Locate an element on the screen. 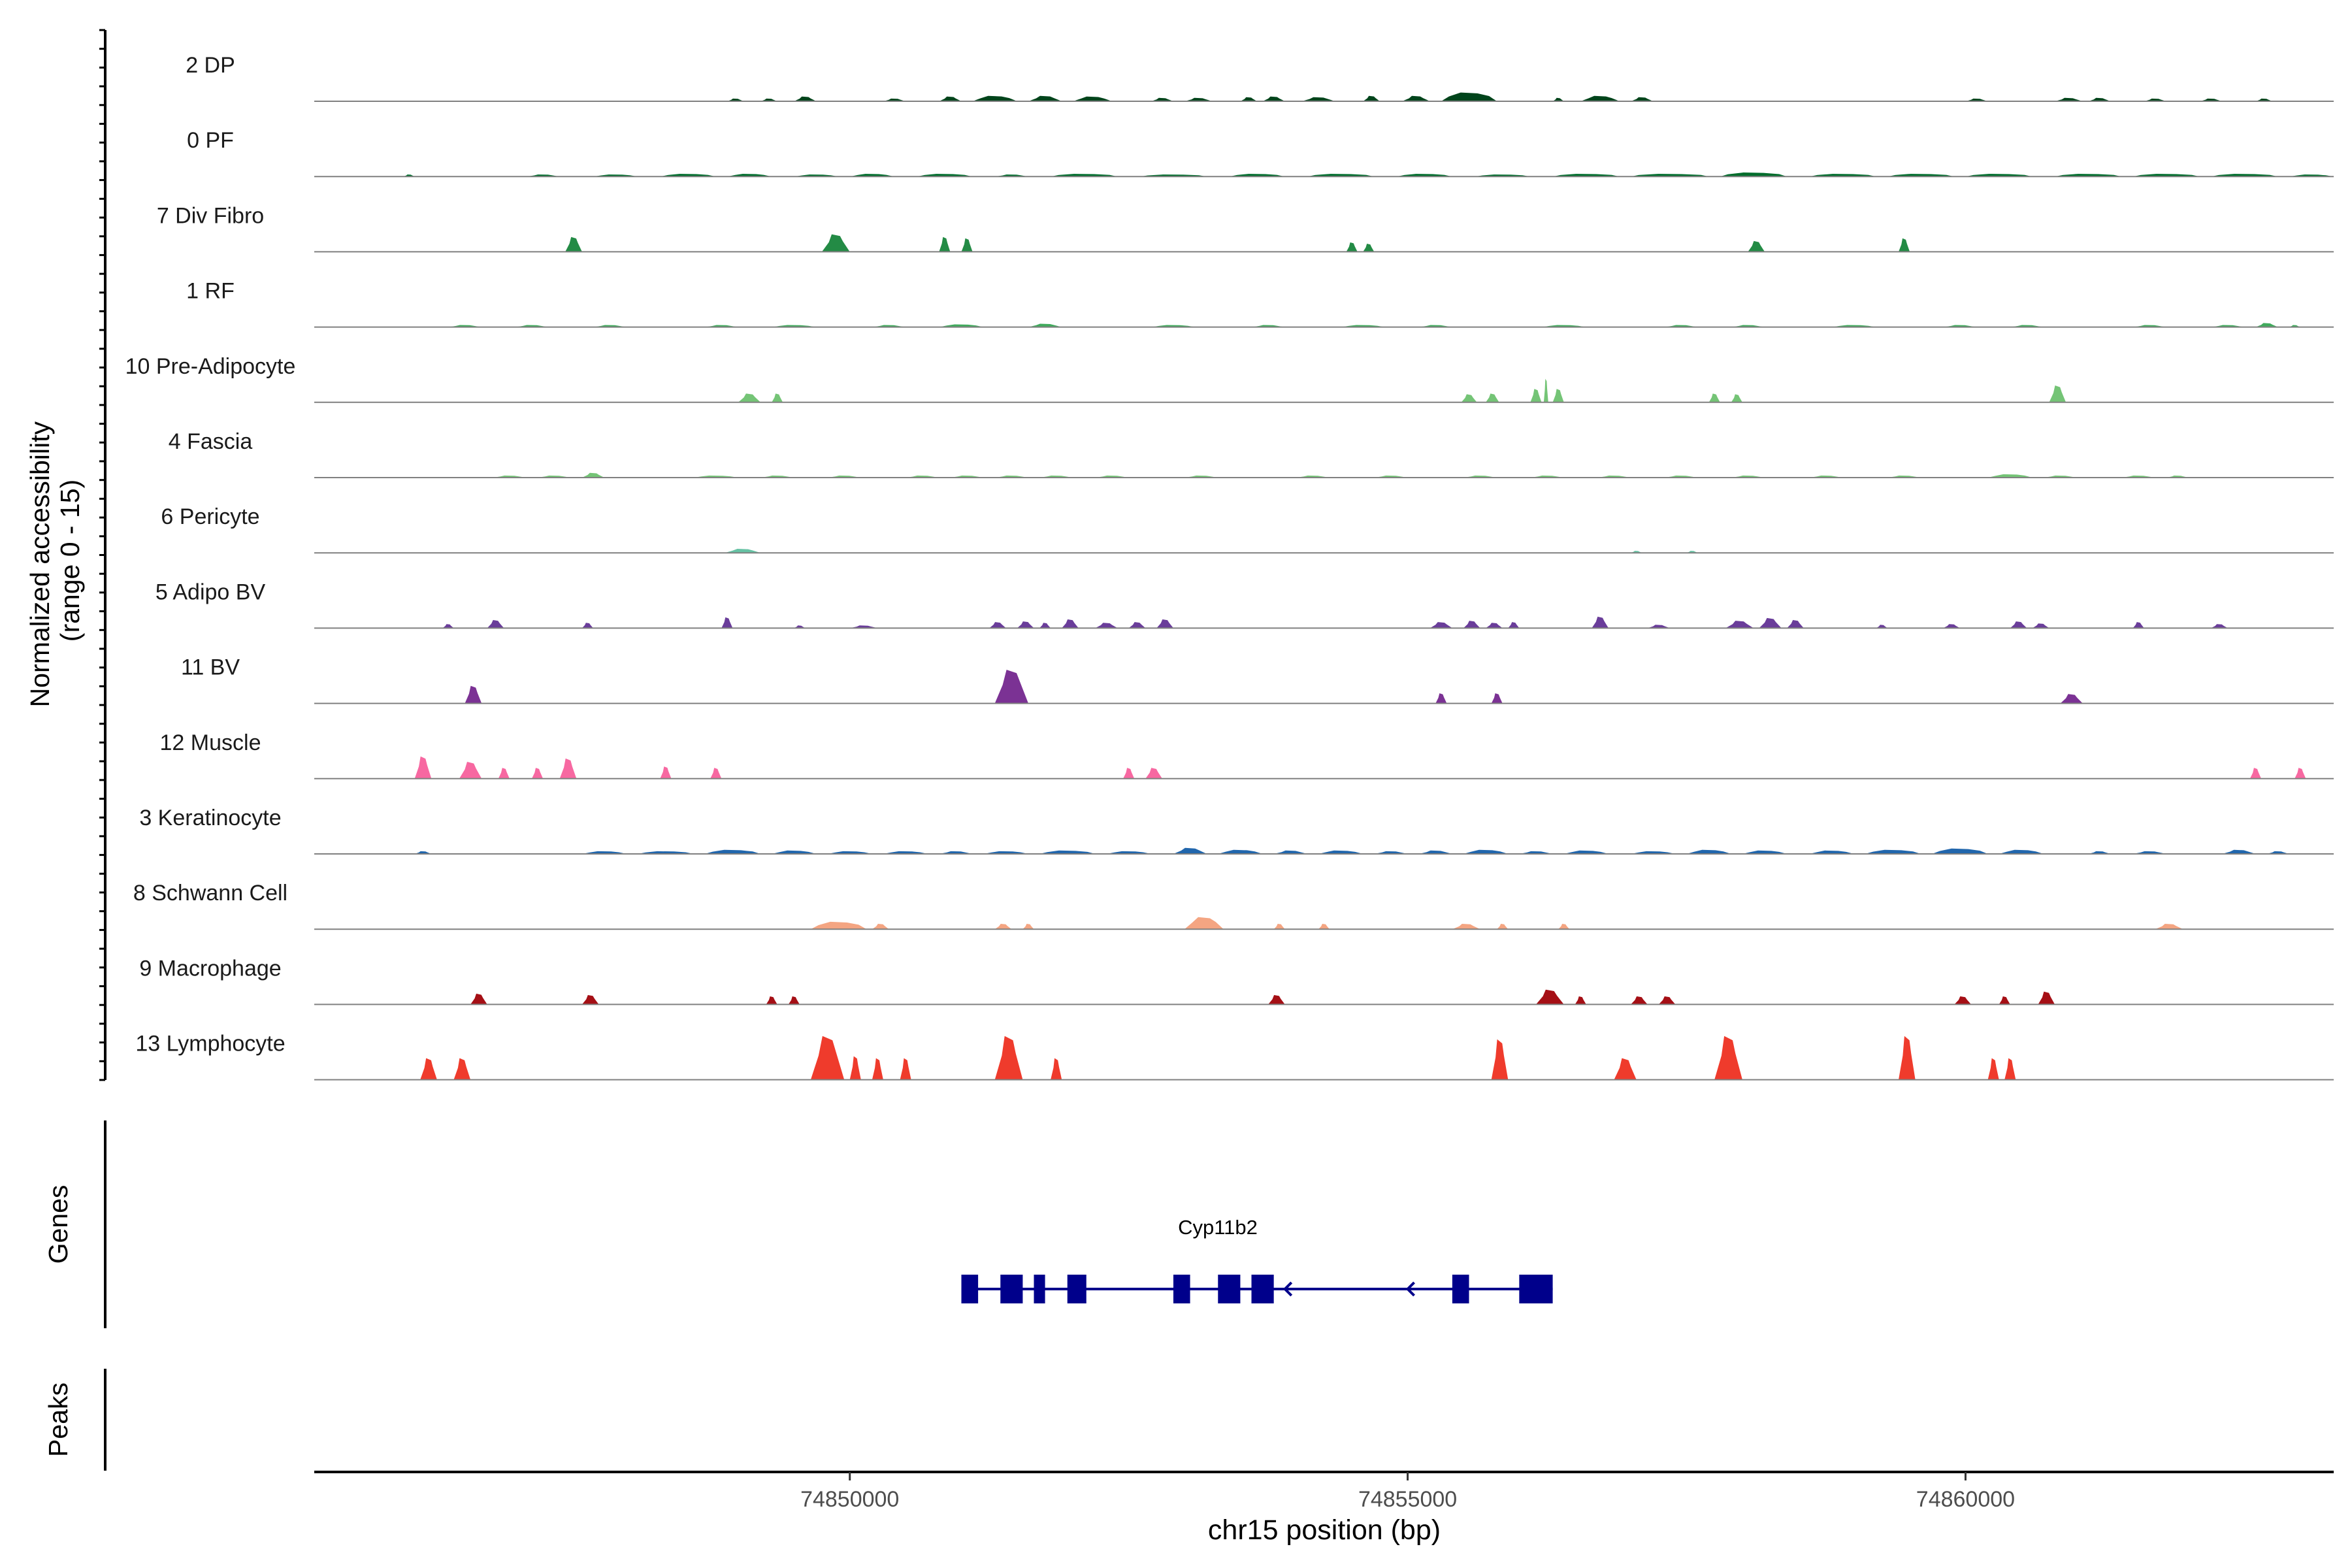  track-1: 0 PF is located at coordinates (1260, 153).